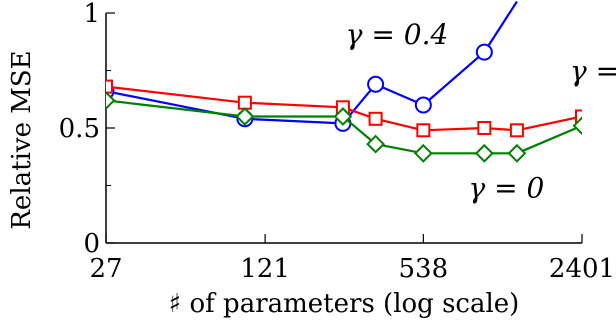 The image size is (616, 331). What do you see at coordinates (22, 139) in the screenshot?
I see `y-axis-label: Relative MSE` at bounding box center [22, 139].